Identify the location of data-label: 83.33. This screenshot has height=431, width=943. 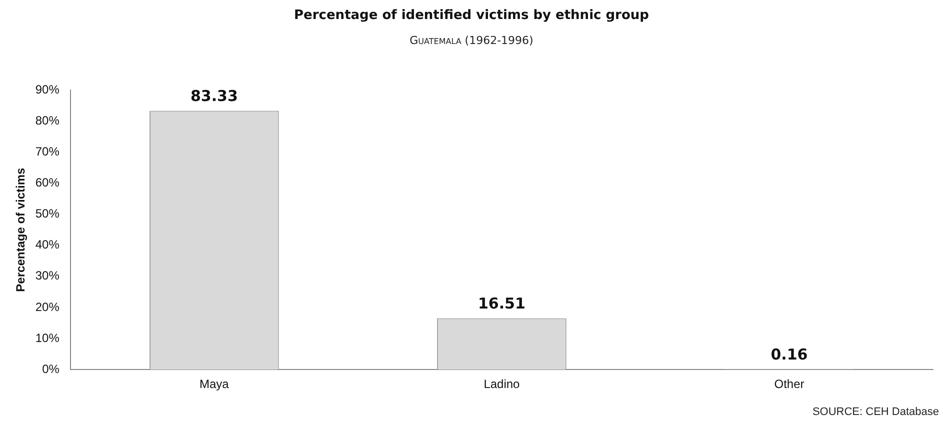
(214, 96).